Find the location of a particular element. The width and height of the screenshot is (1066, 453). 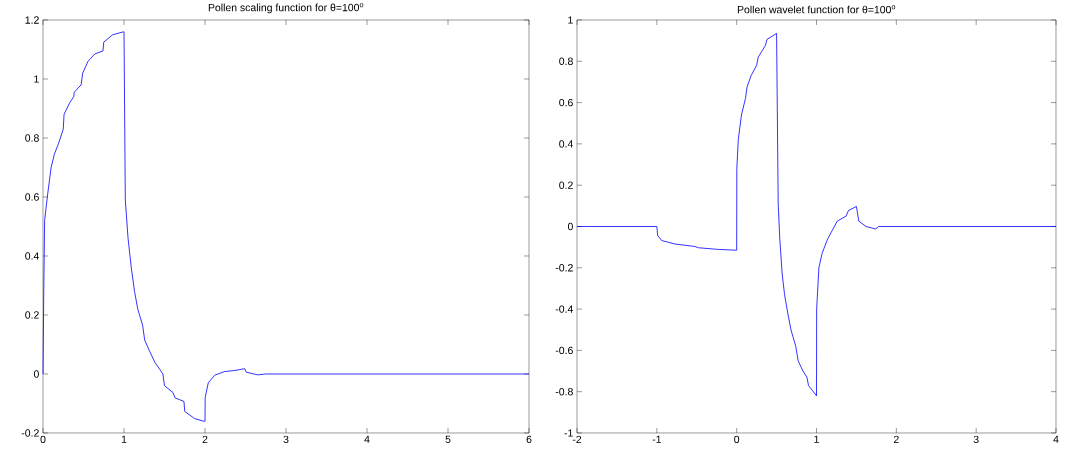

y-tick-label: -0.8 is located at coordinates (564, 391).